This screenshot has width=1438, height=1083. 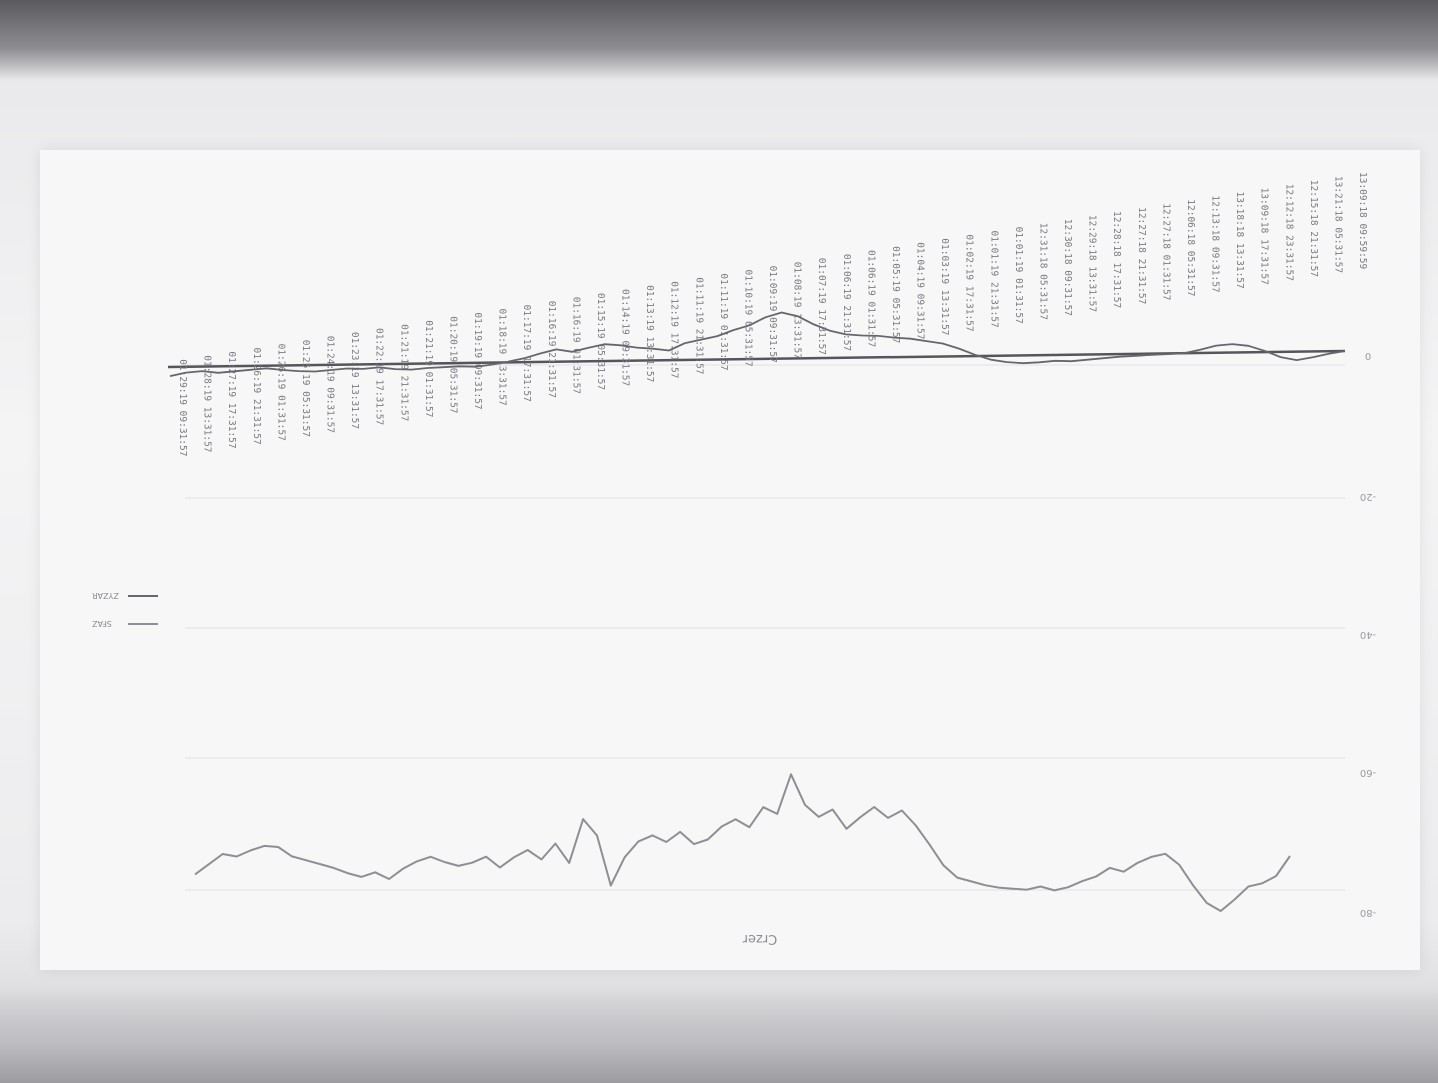 I want to click on x-tick-label: 01:06:19 21:31:57, so click(x=846, y=302).